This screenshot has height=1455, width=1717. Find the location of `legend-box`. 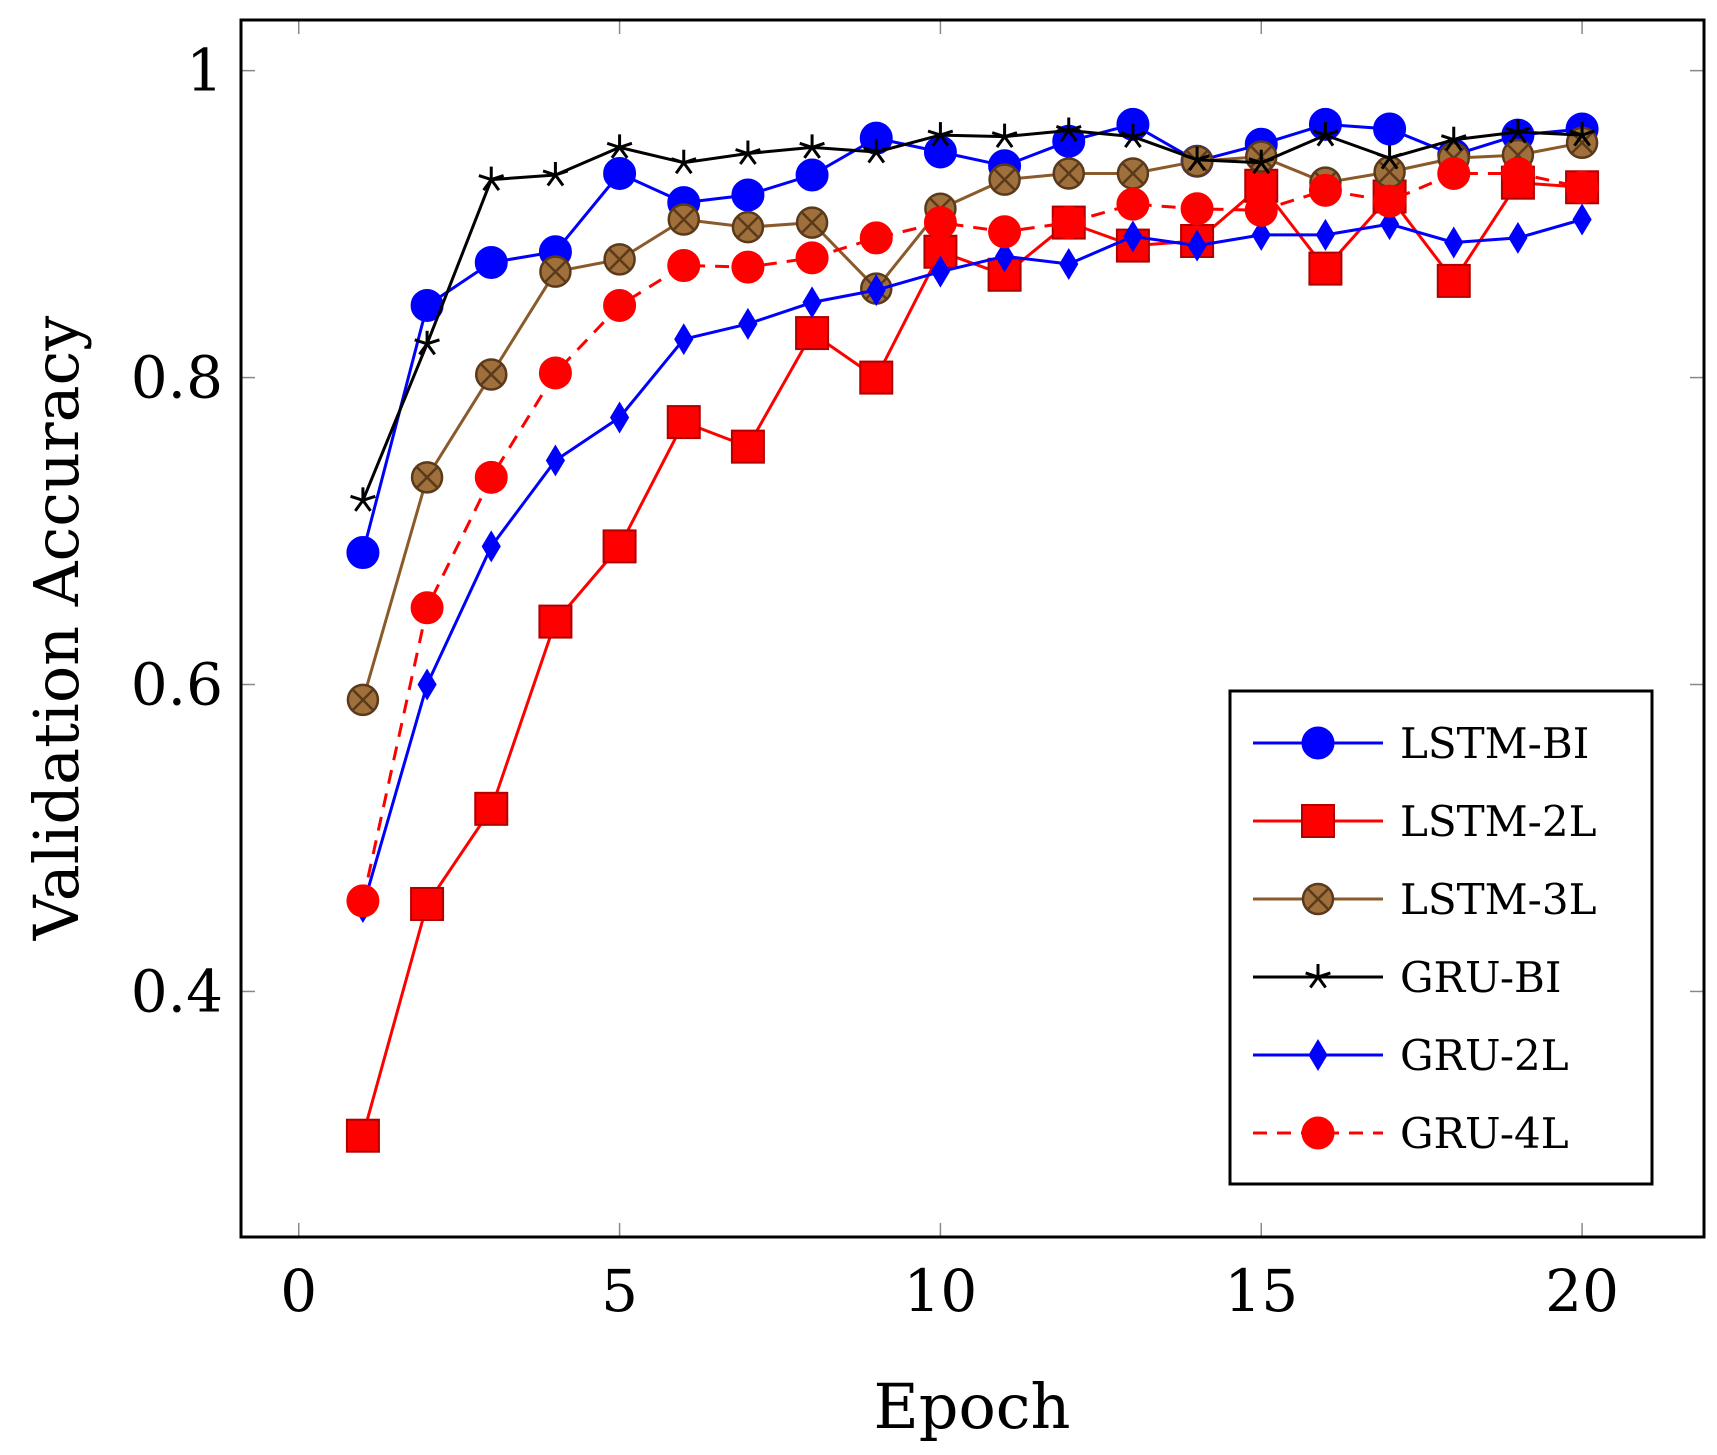

legend-box is located at coordinates (1441, 937).